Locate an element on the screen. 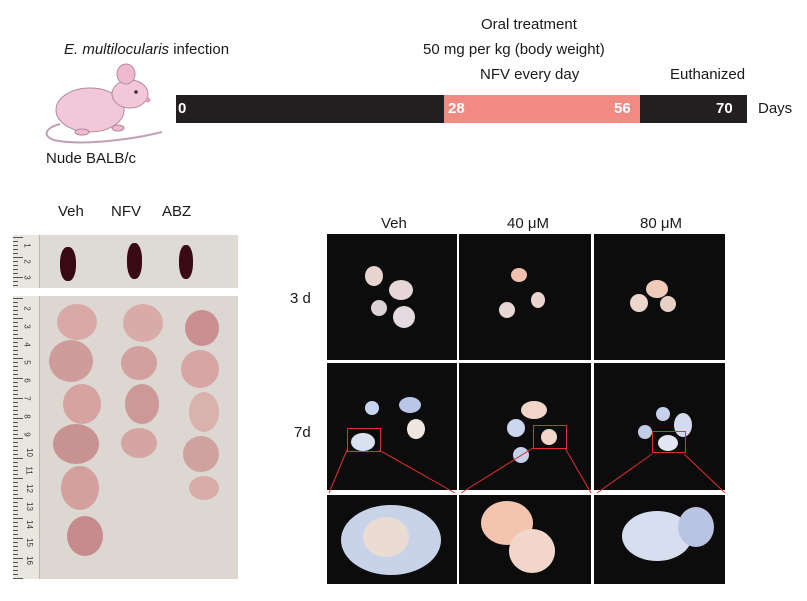 This screenshot has height=601, width=807. treatment-dose: 50 mg per kg (body weight) is located at coordinates (514, 49).